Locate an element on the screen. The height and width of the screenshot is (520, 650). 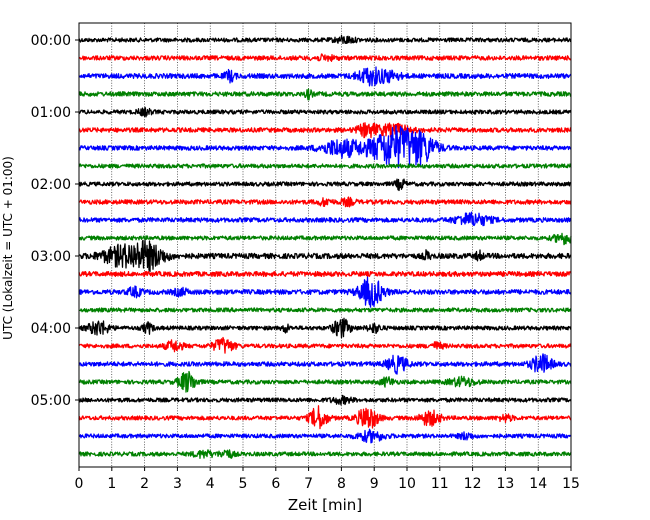
y-tick-label: 04:00 is located at coordinates (51, 329).